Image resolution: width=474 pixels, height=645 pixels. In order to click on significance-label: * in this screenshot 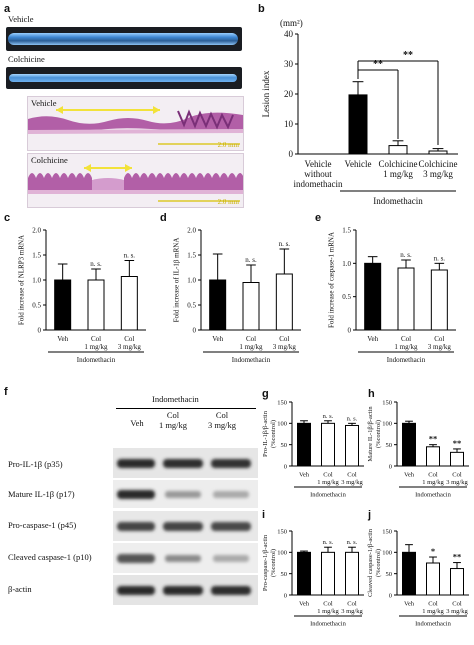, I will do `click(433, 551)`.